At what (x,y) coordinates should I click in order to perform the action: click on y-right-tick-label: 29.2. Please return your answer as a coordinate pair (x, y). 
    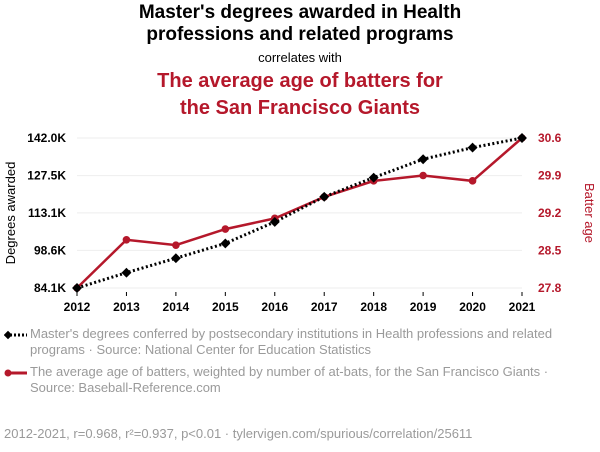
    Looking at the image, I should click on (550, 213).